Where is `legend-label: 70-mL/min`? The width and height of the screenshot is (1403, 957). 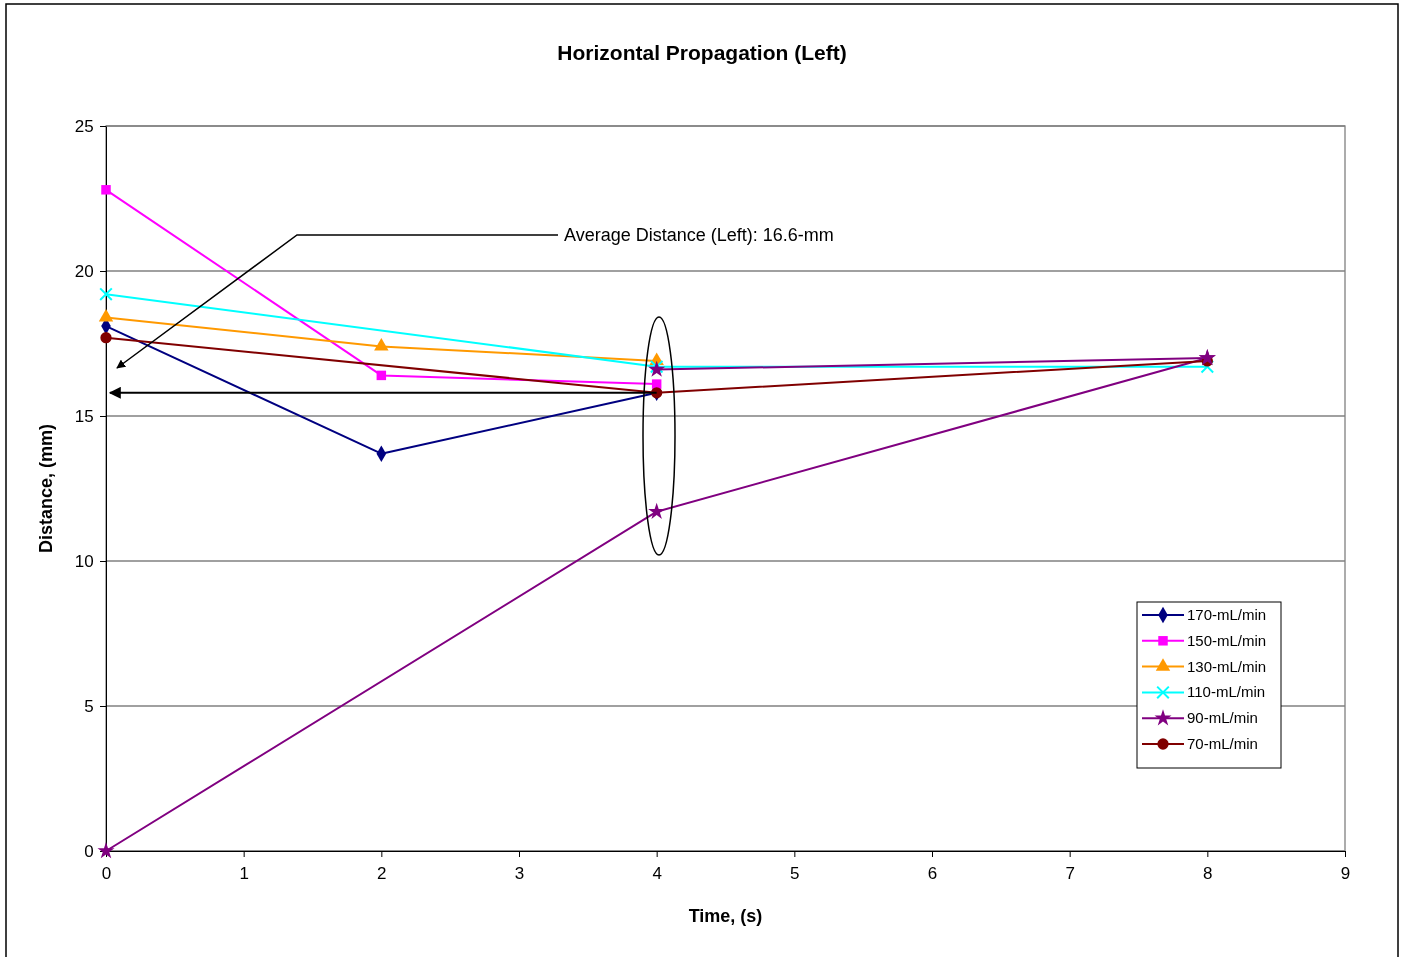
legend-label: 70-mL/min is located at coordinates (1222, 743).